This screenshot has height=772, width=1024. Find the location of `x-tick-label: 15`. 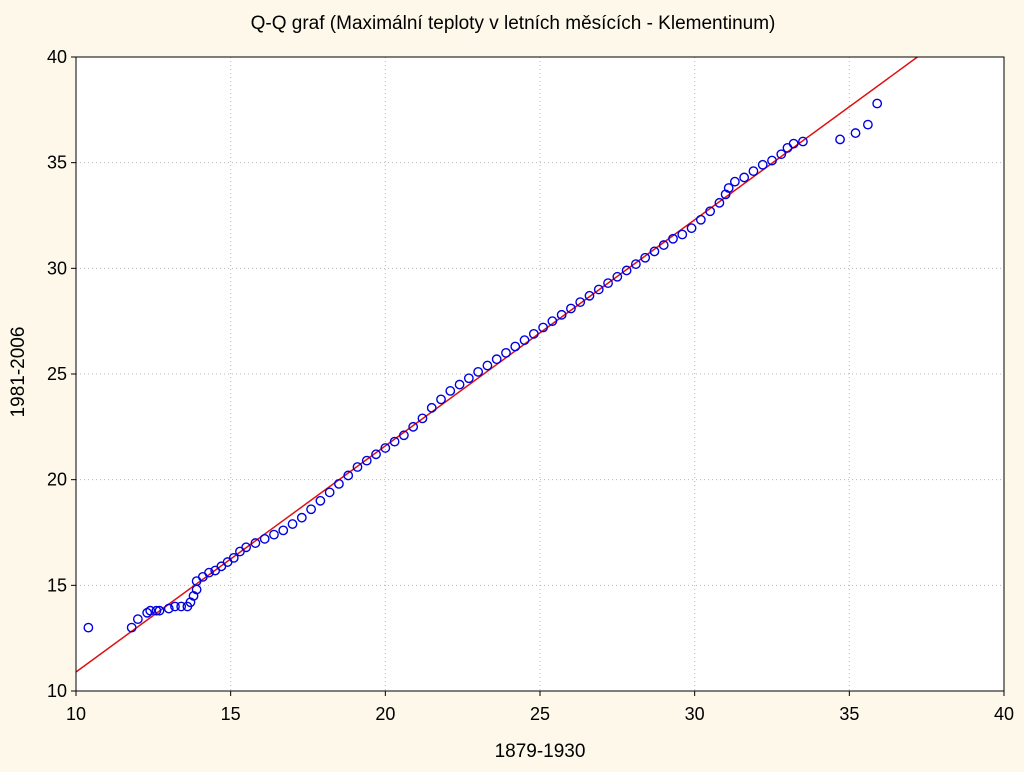

x-tick-label: 15 is located at coordinates (231, 714).